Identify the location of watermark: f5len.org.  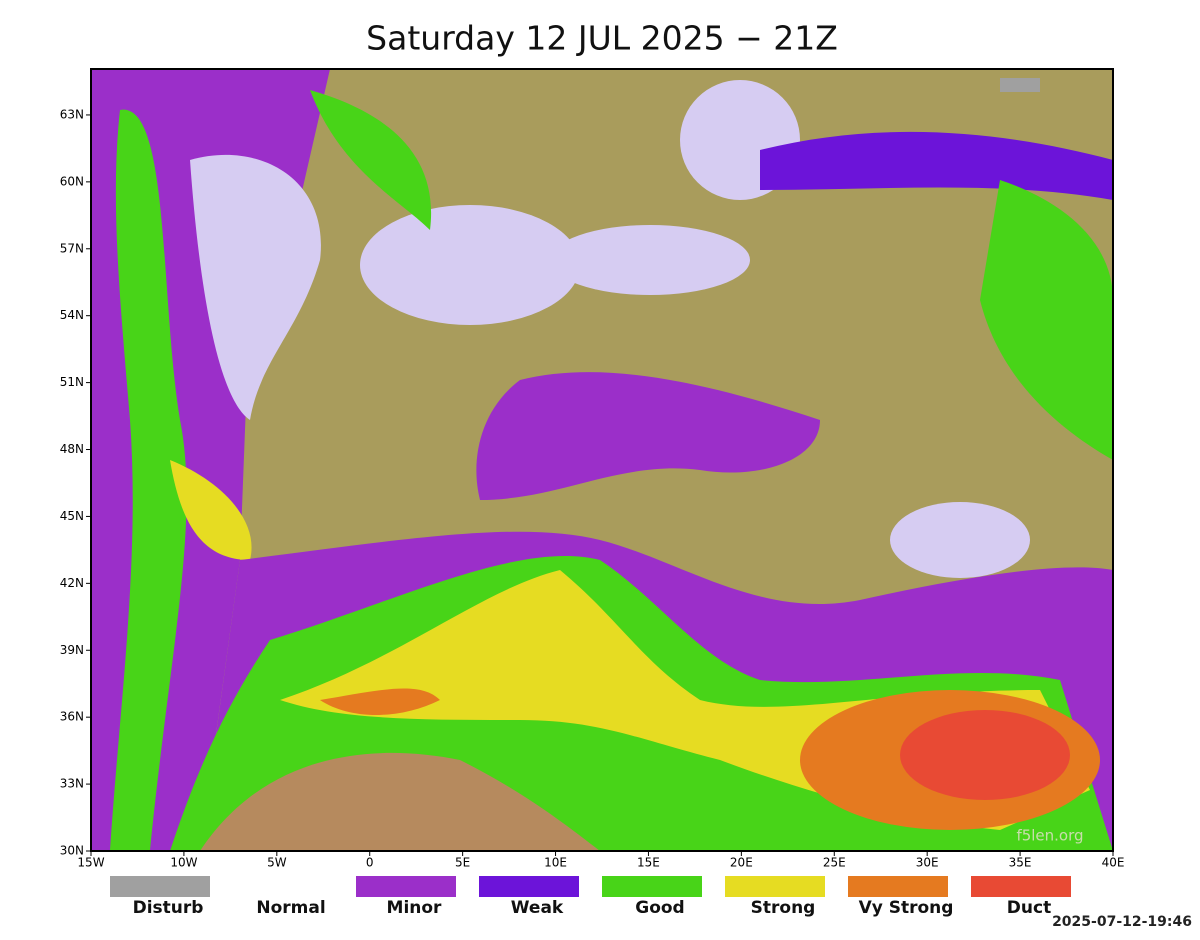
(1049, 836).